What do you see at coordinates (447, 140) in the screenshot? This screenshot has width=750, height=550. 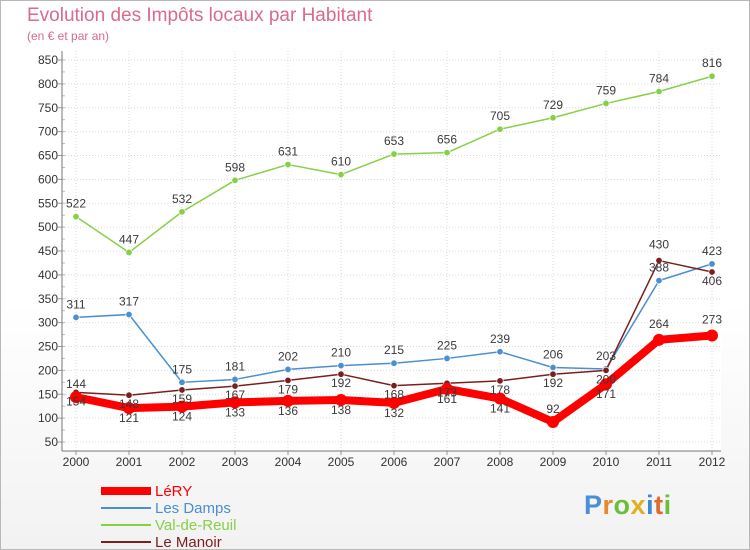 I see `data-label: 656` at bounding box center [447, 140].